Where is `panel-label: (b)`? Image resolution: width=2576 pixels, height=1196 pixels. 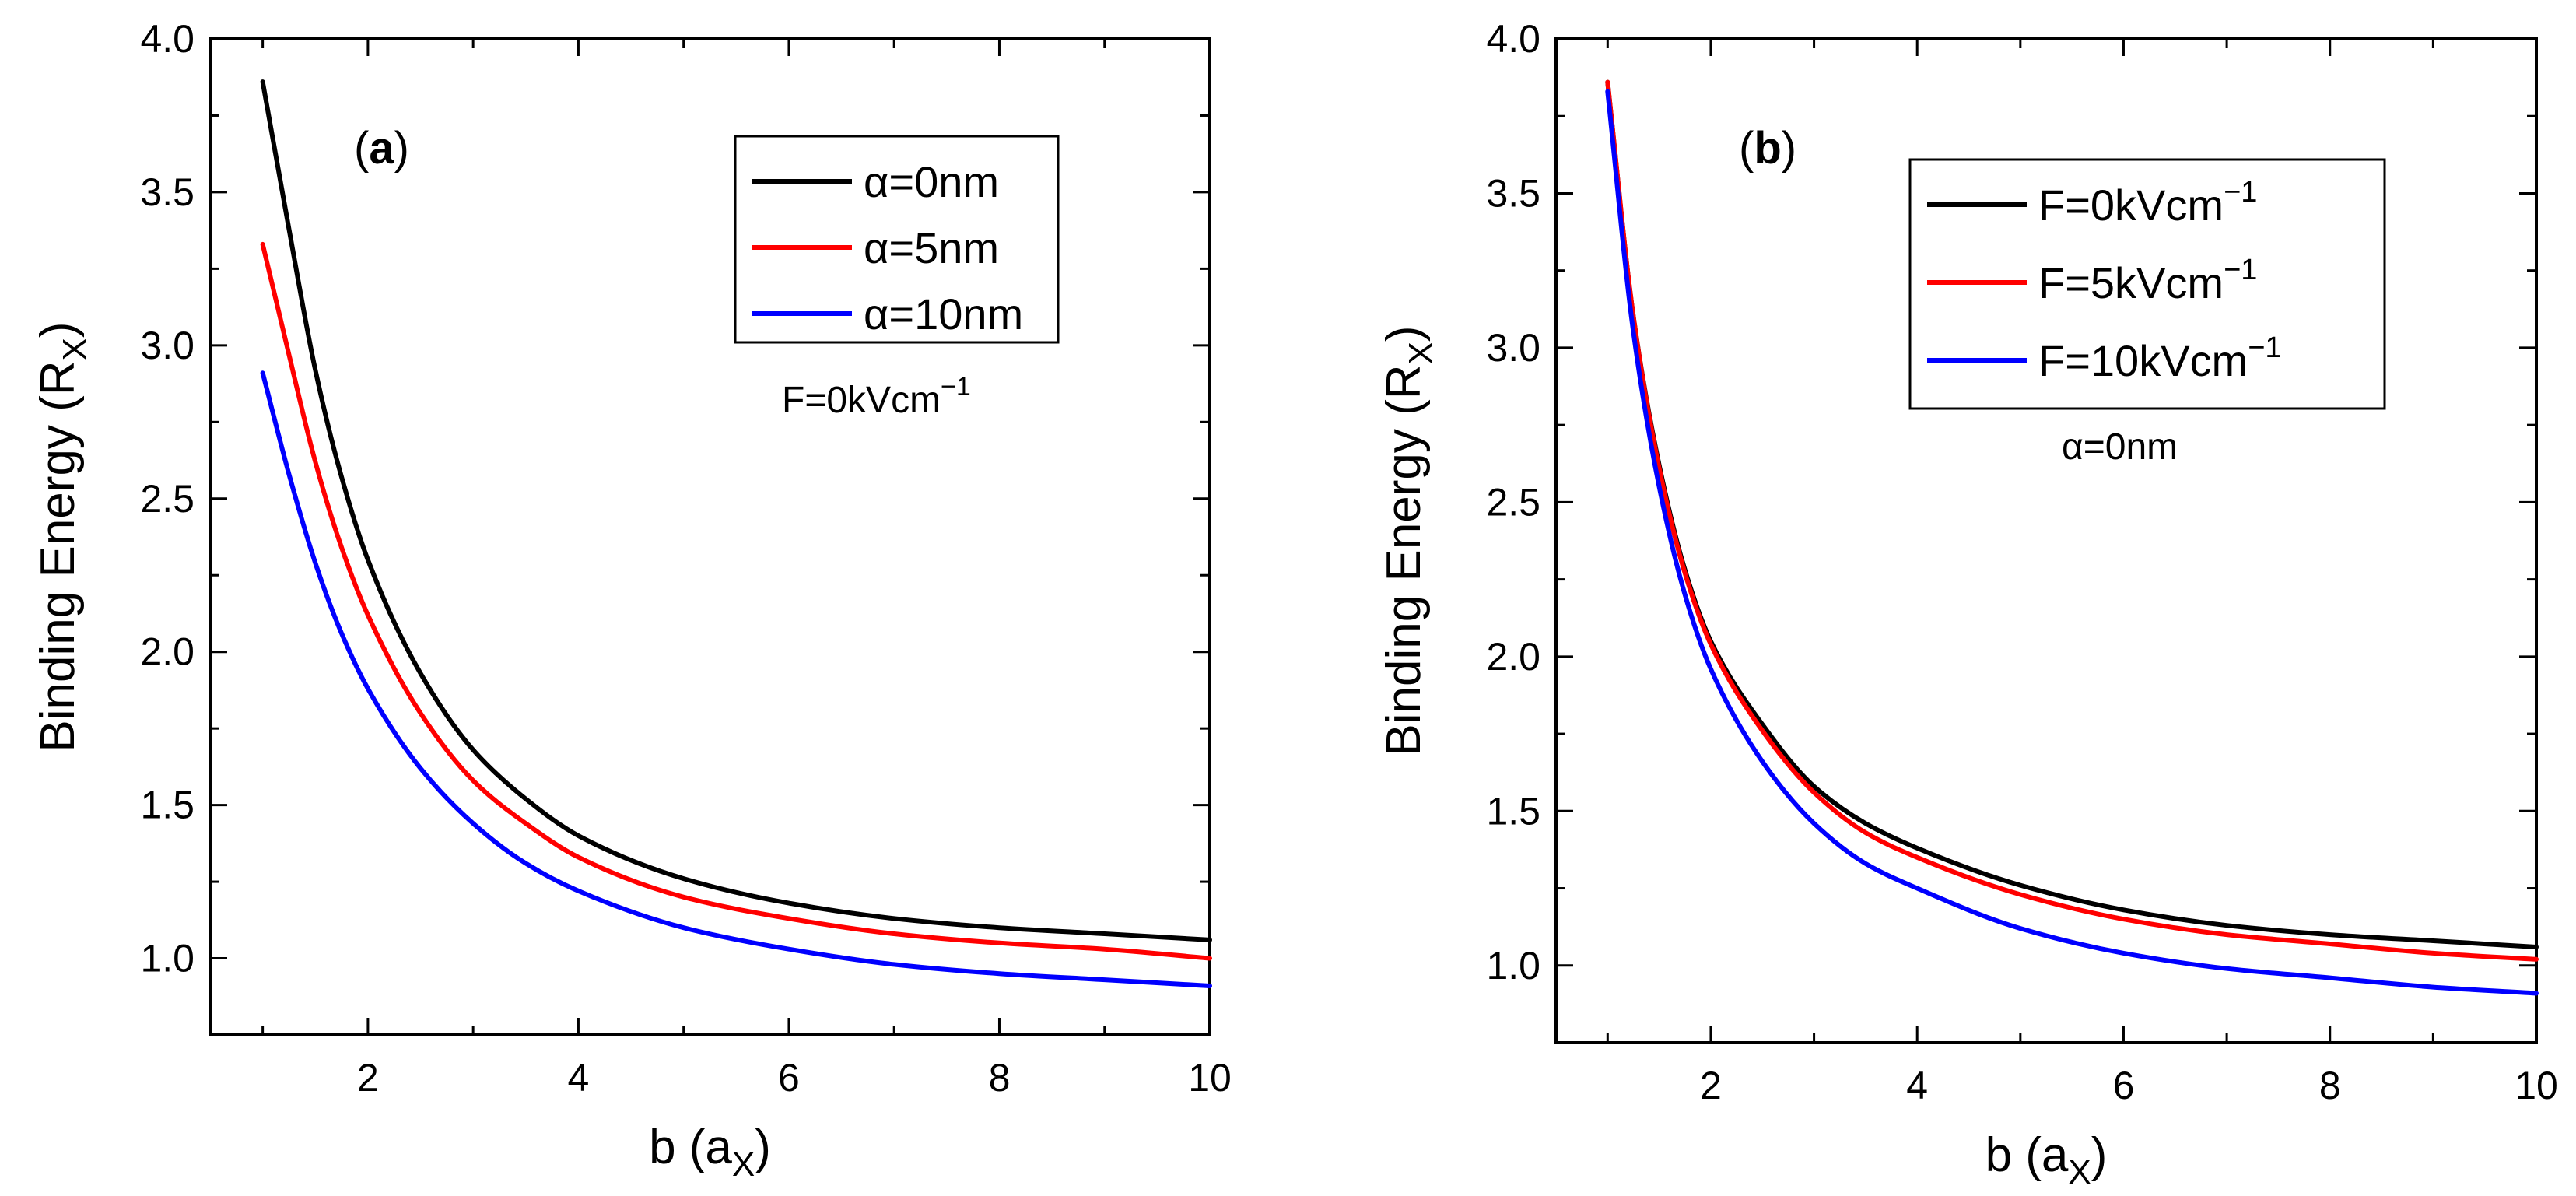
panel-label: (b) is located at coordinates (1767, 149).